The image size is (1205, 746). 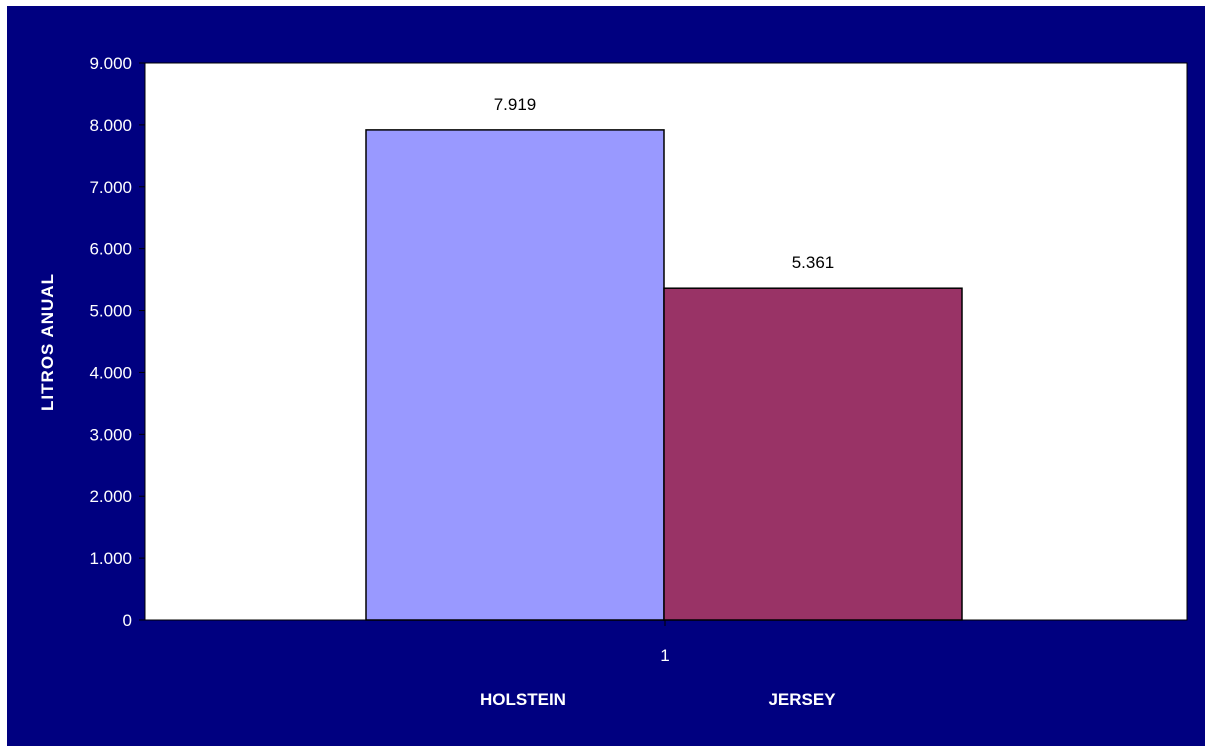 I want to click on y-tick-label: 8.000, so click(x=110, y=125).